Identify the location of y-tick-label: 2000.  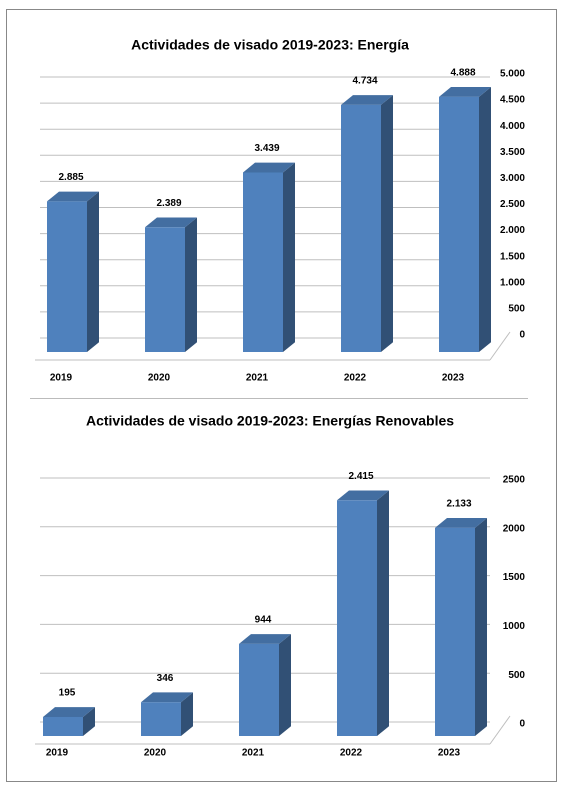
(514, 528).